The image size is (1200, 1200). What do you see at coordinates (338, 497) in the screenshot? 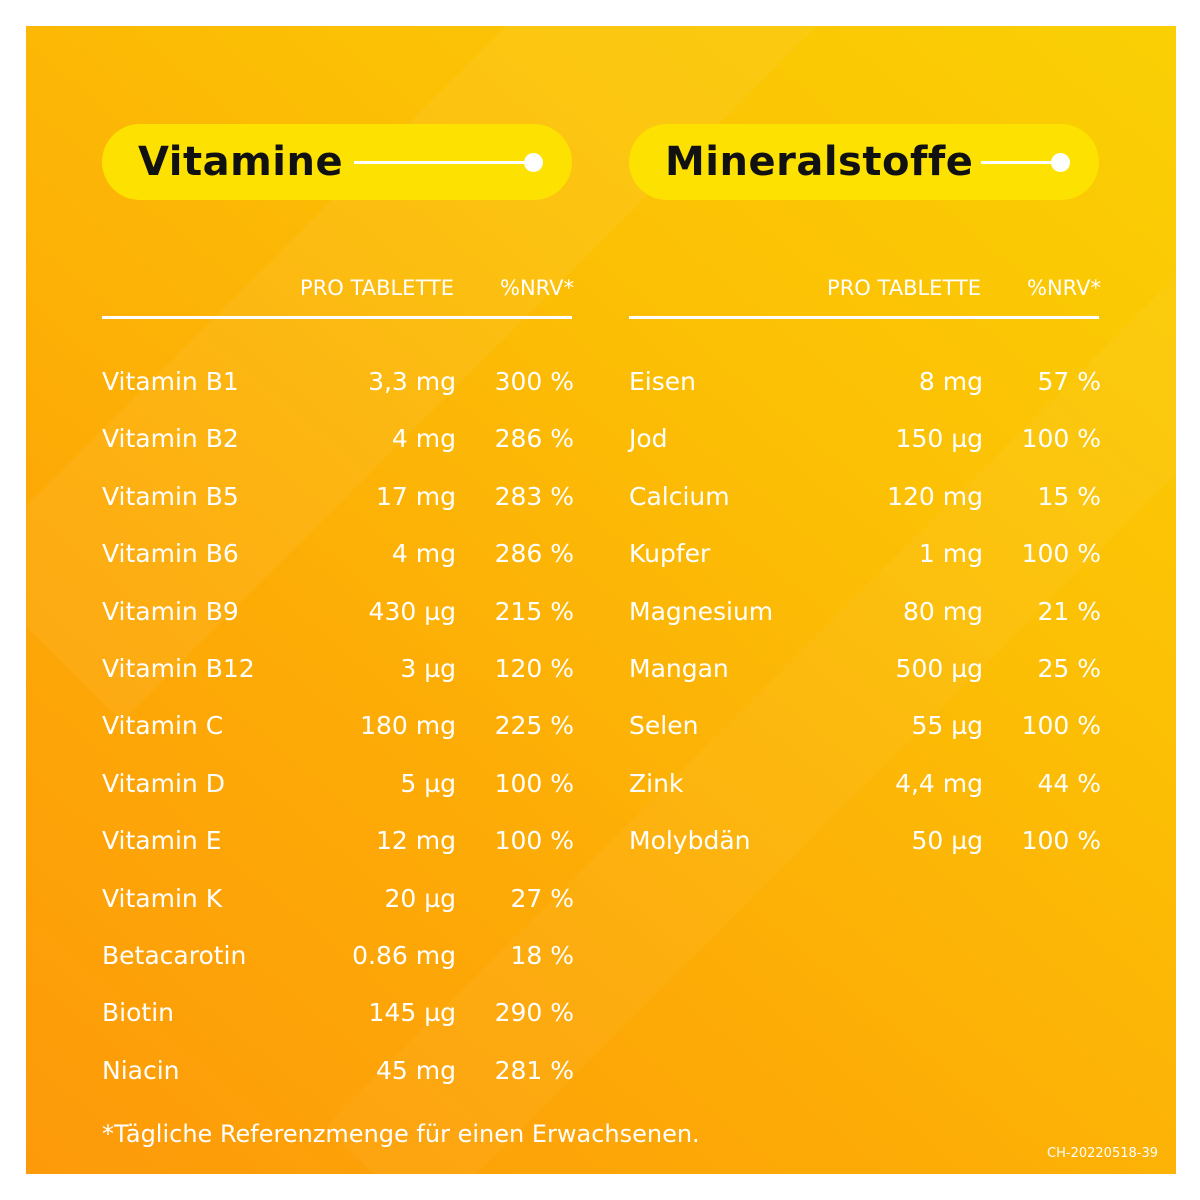
I see `table-row: Vitamin B5 17 mg 283 %` at bounding box center [338, 497].